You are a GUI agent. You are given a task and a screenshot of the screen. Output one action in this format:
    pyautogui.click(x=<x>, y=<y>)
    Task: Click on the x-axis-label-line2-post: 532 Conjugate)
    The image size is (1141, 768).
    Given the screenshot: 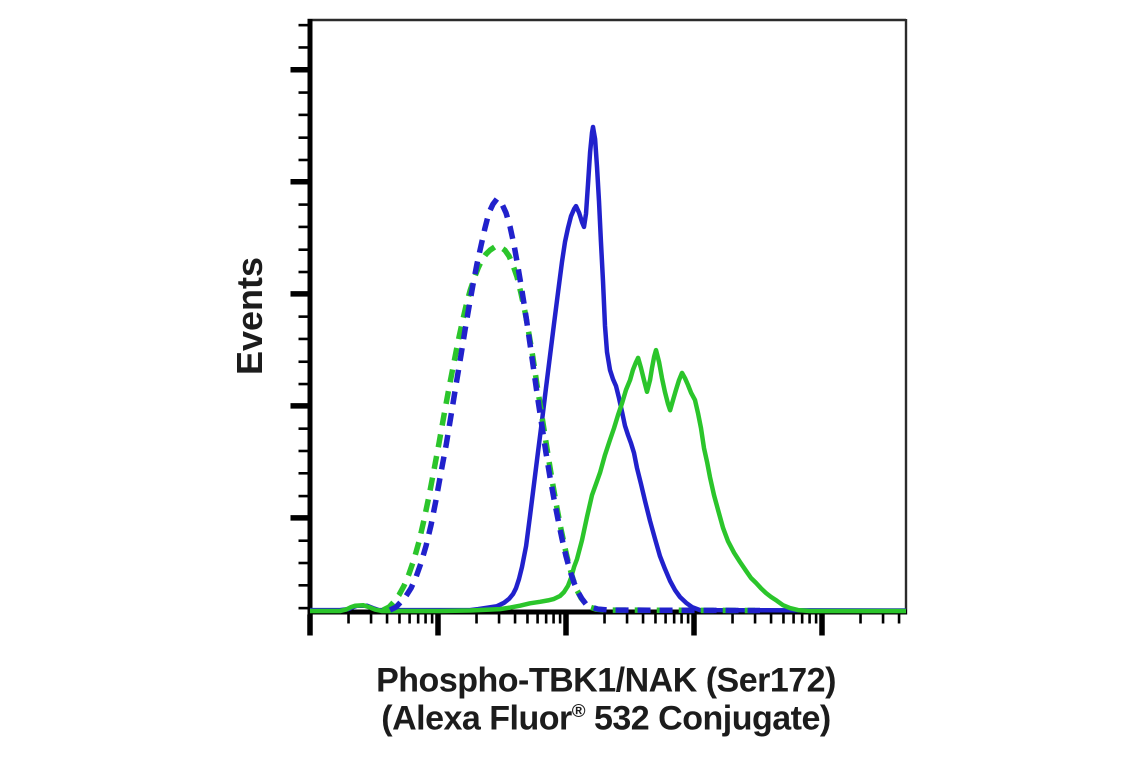 What is the action you would take?
    pyautogui.click(x=708, y=718)
    